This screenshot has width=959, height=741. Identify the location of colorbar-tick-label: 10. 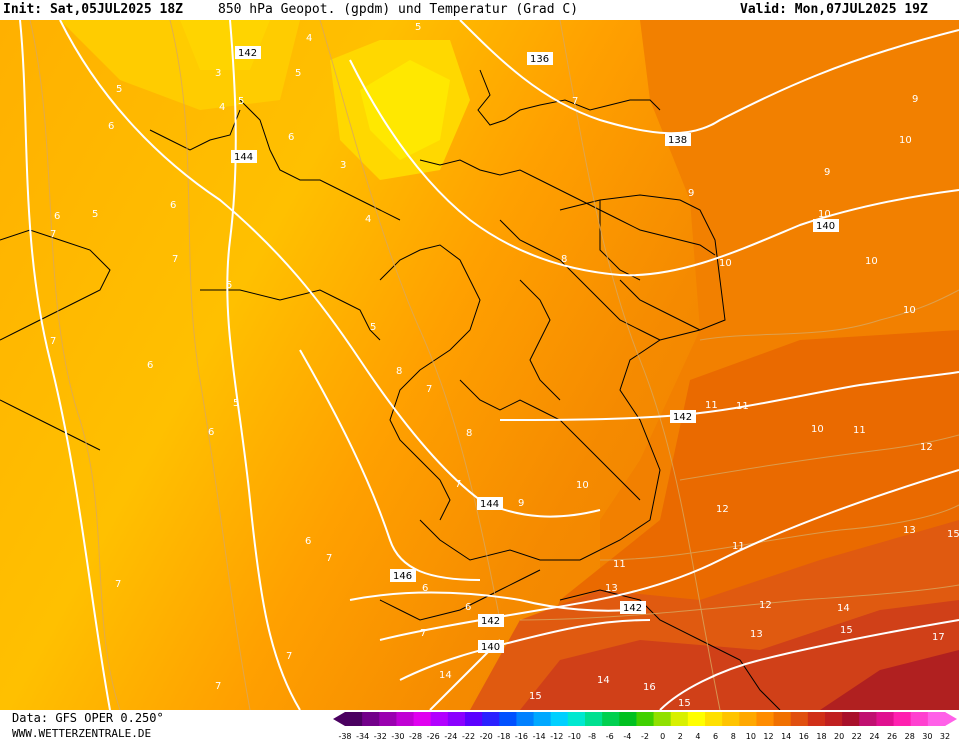
(751, 736).